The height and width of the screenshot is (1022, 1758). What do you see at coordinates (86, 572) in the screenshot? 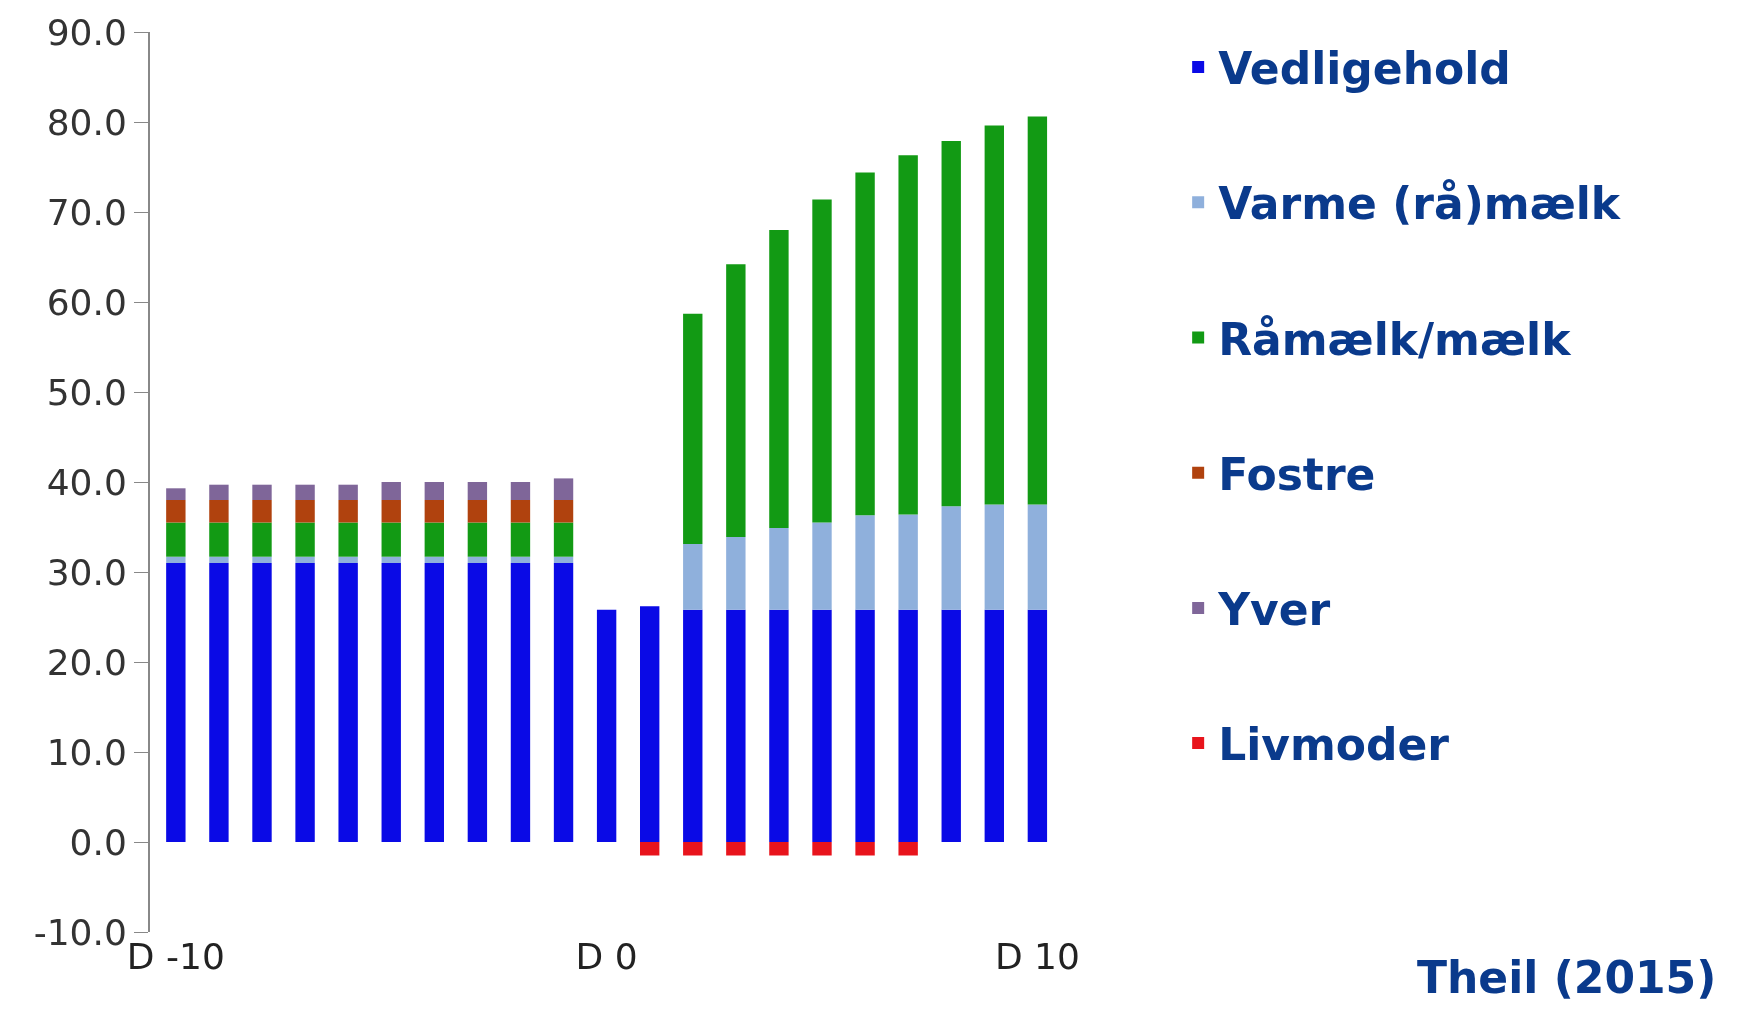
I see `y-tick-label: 30.0` at bounding box center [86, 572].